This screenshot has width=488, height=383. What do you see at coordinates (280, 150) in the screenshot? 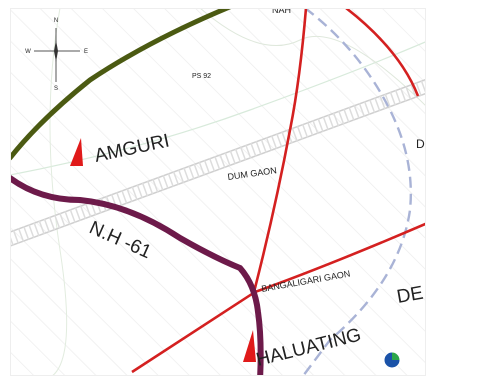
I see `major-road-north` at bounding box center [280, 150].